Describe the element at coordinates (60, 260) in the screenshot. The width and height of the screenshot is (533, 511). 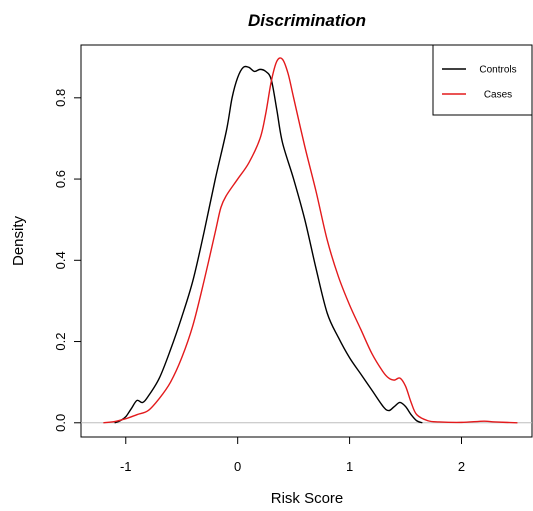
I see `y-tick-label: 0.4` at that location.